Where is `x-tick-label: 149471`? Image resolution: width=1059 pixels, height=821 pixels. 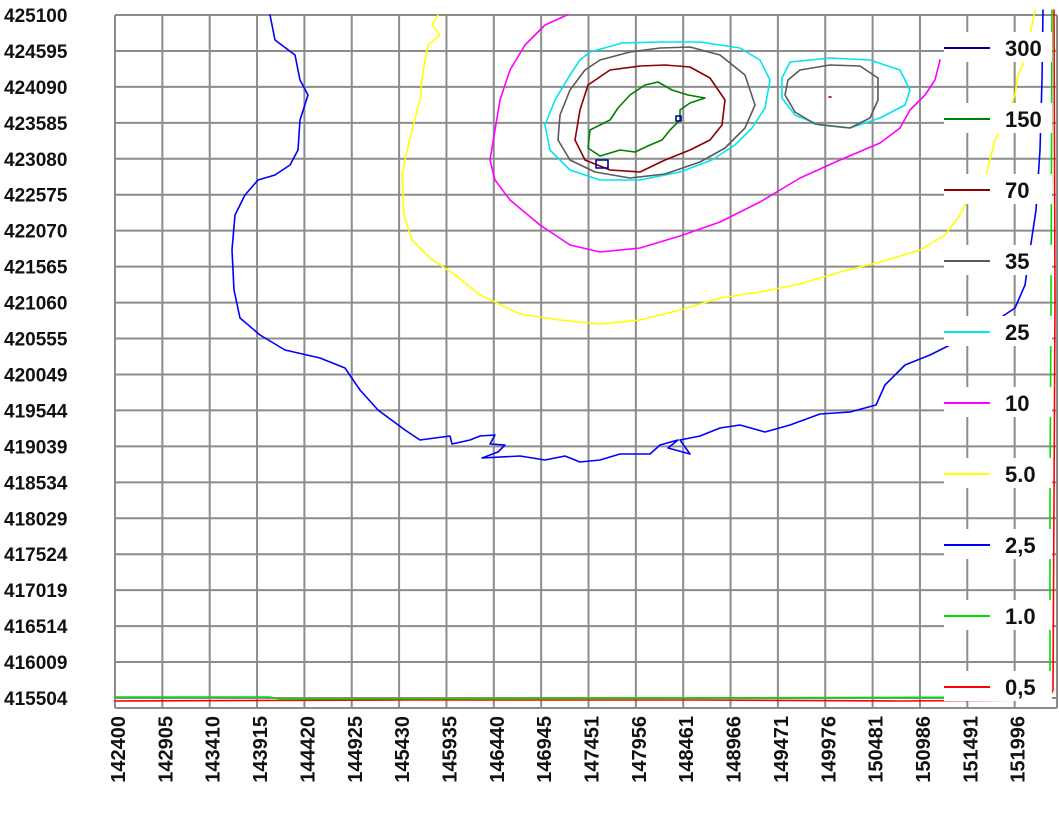
x-tick-label: 149471 is located at coordinates (782, 749).